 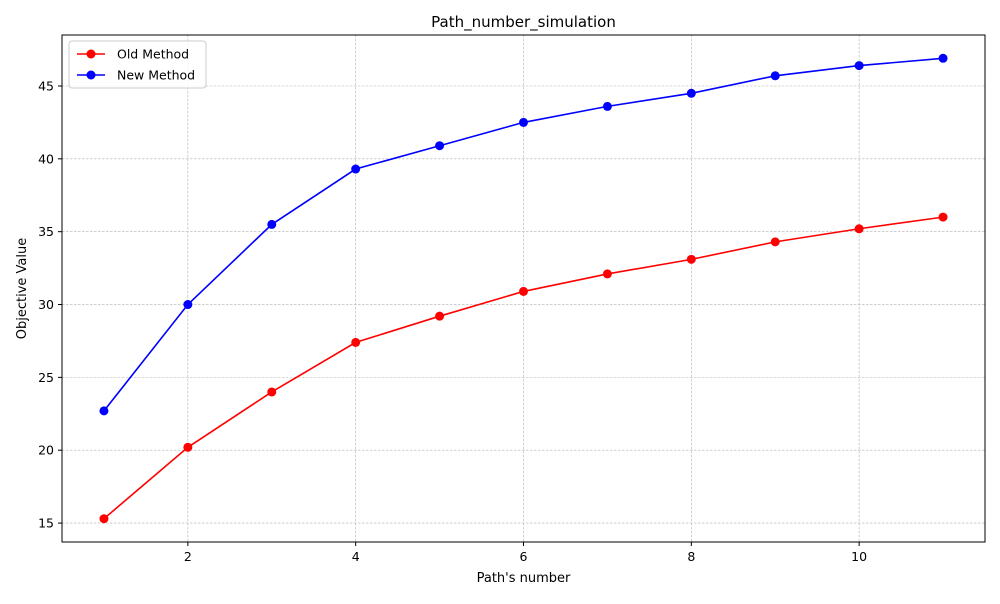 I want to click on x-axis-label: Path's number, so click(x=524, y=578).